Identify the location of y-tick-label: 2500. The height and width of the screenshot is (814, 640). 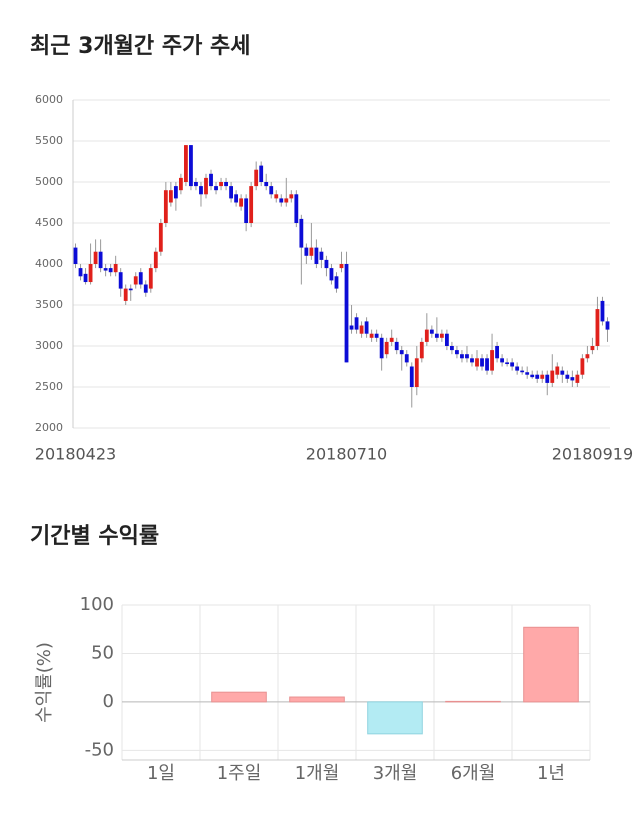
(49, 386).